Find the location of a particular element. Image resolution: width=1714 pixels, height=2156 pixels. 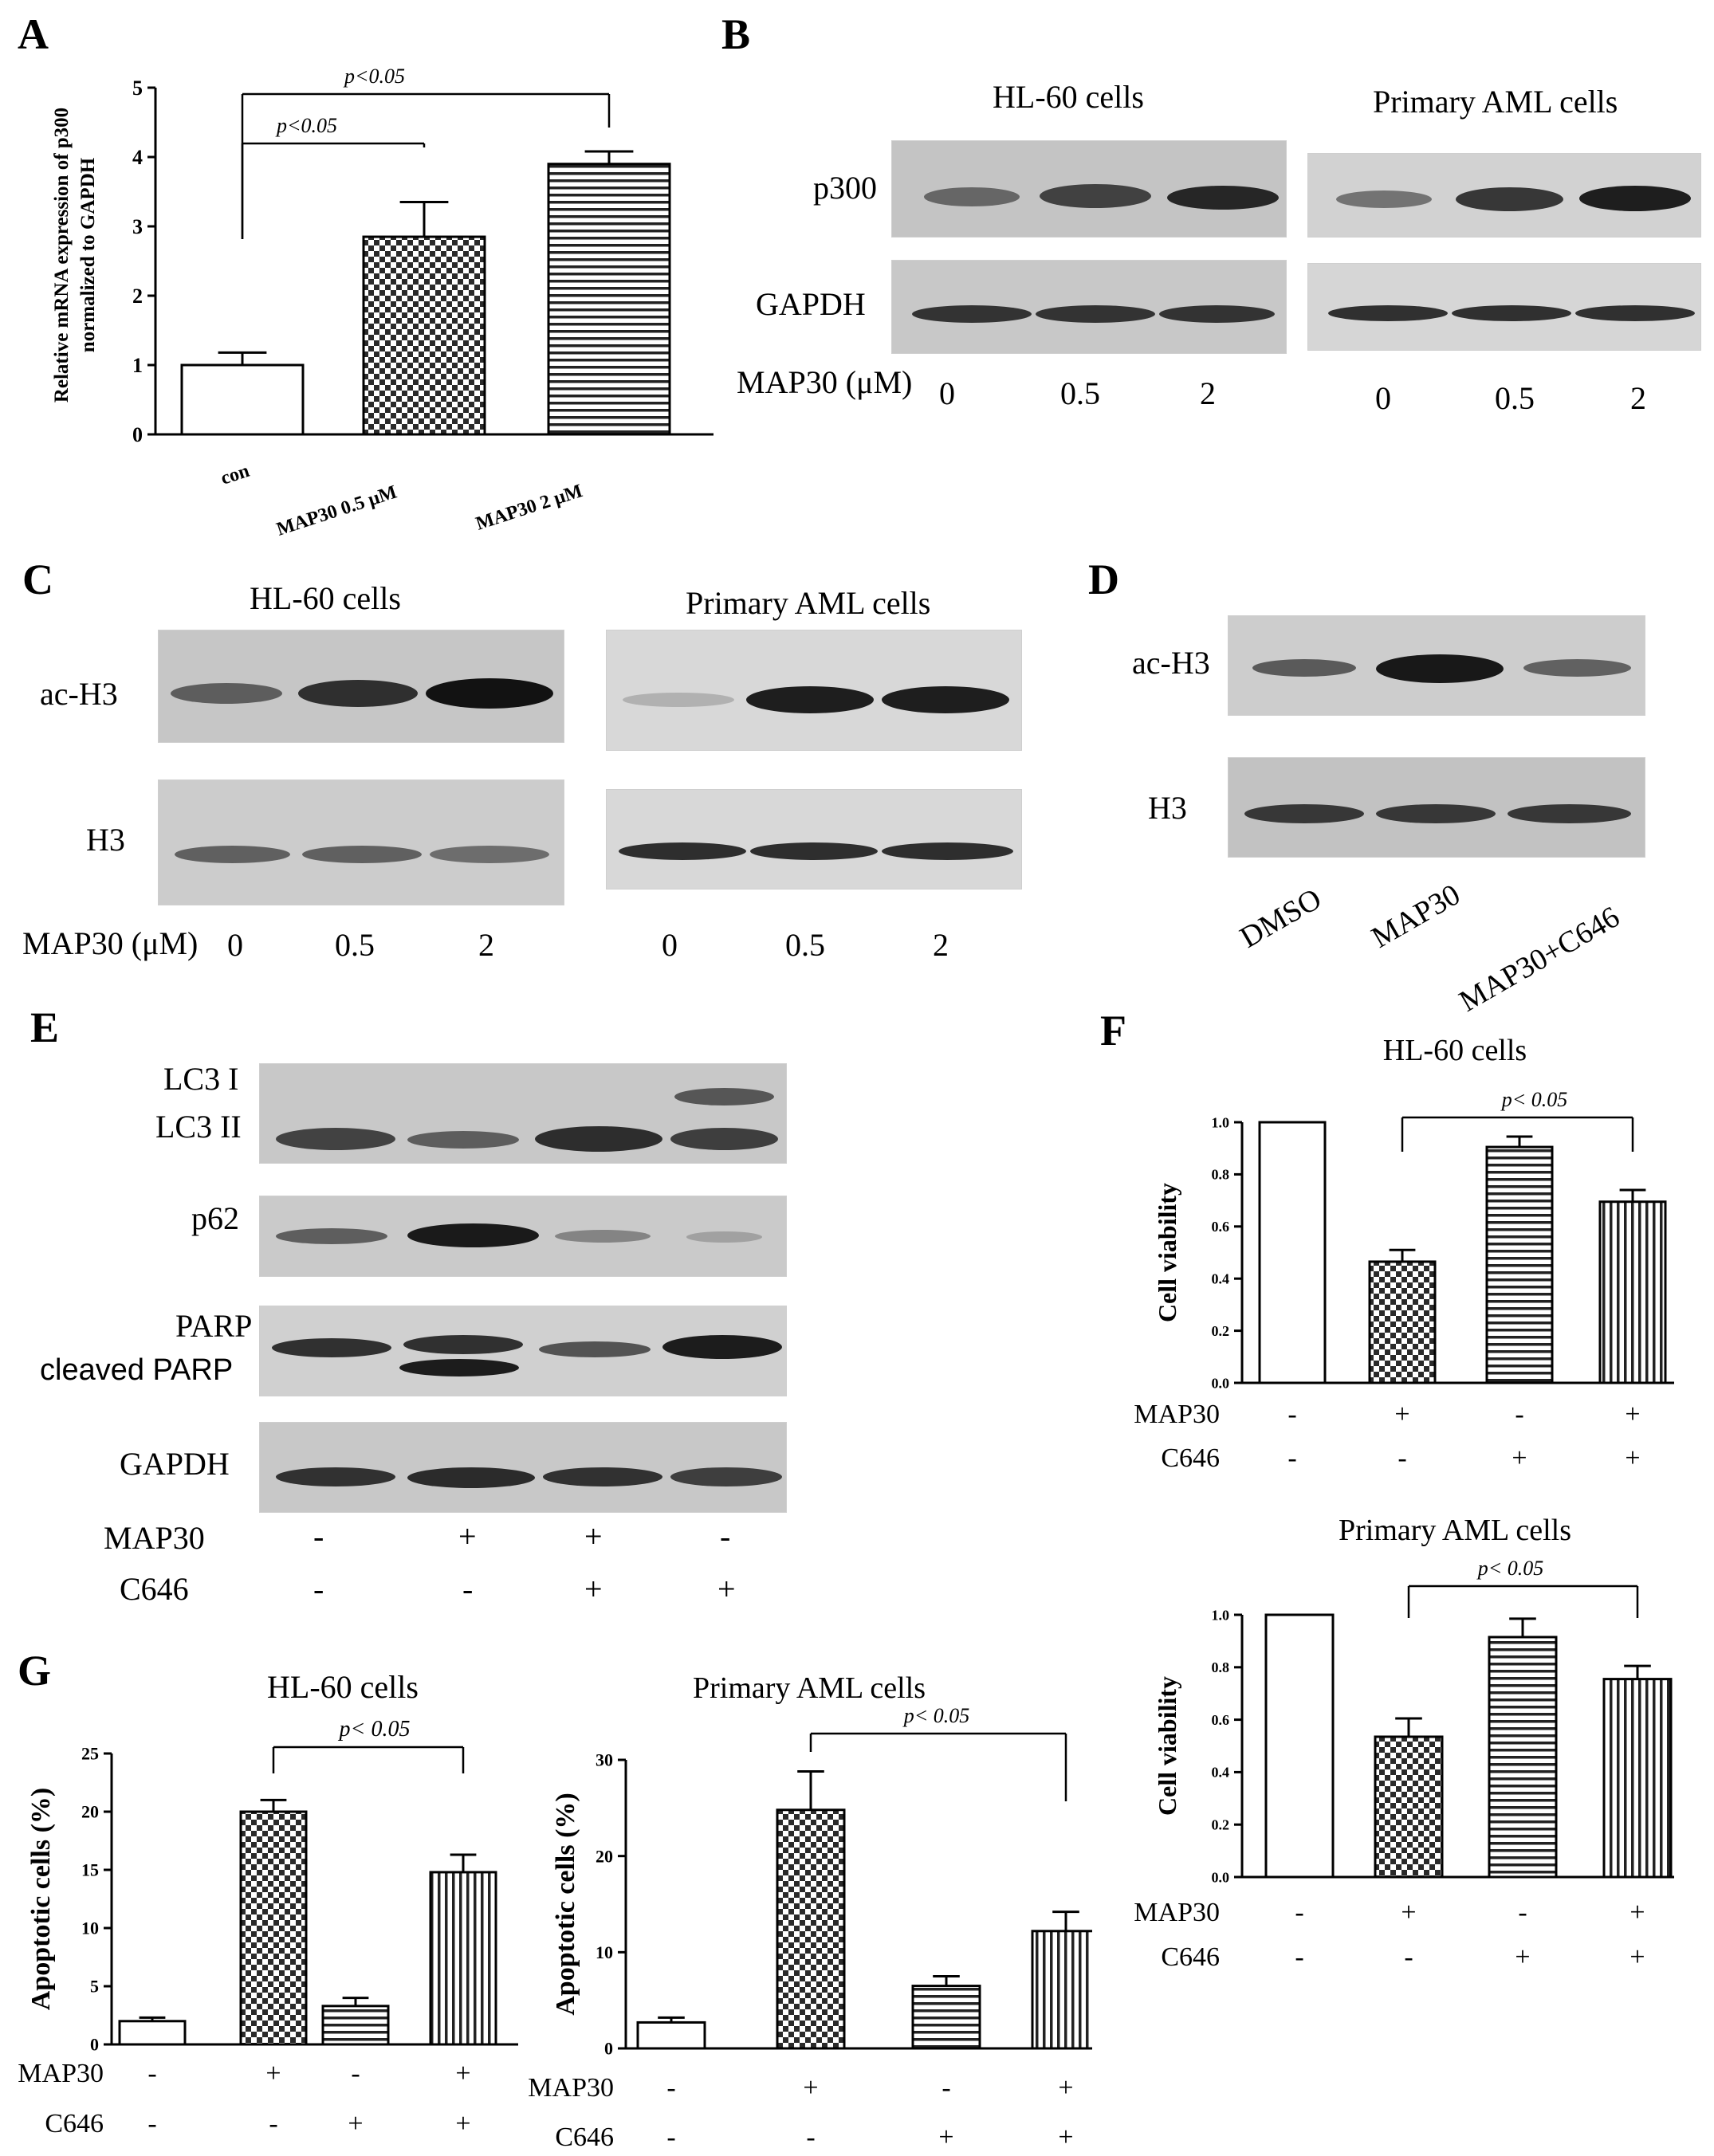

panel-e-letter: E is located at coordinates (45, 1027).